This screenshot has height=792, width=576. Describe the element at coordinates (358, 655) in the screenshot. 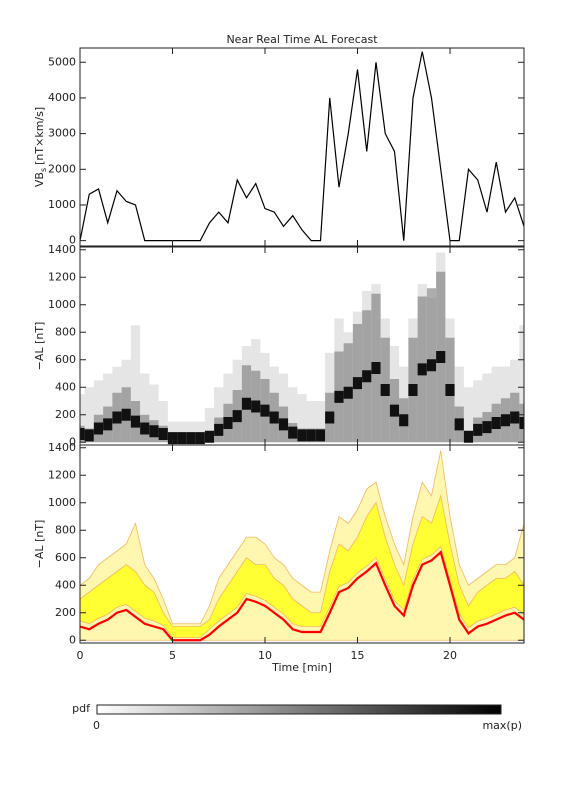

I see `x-tick-label: 15` at that location.